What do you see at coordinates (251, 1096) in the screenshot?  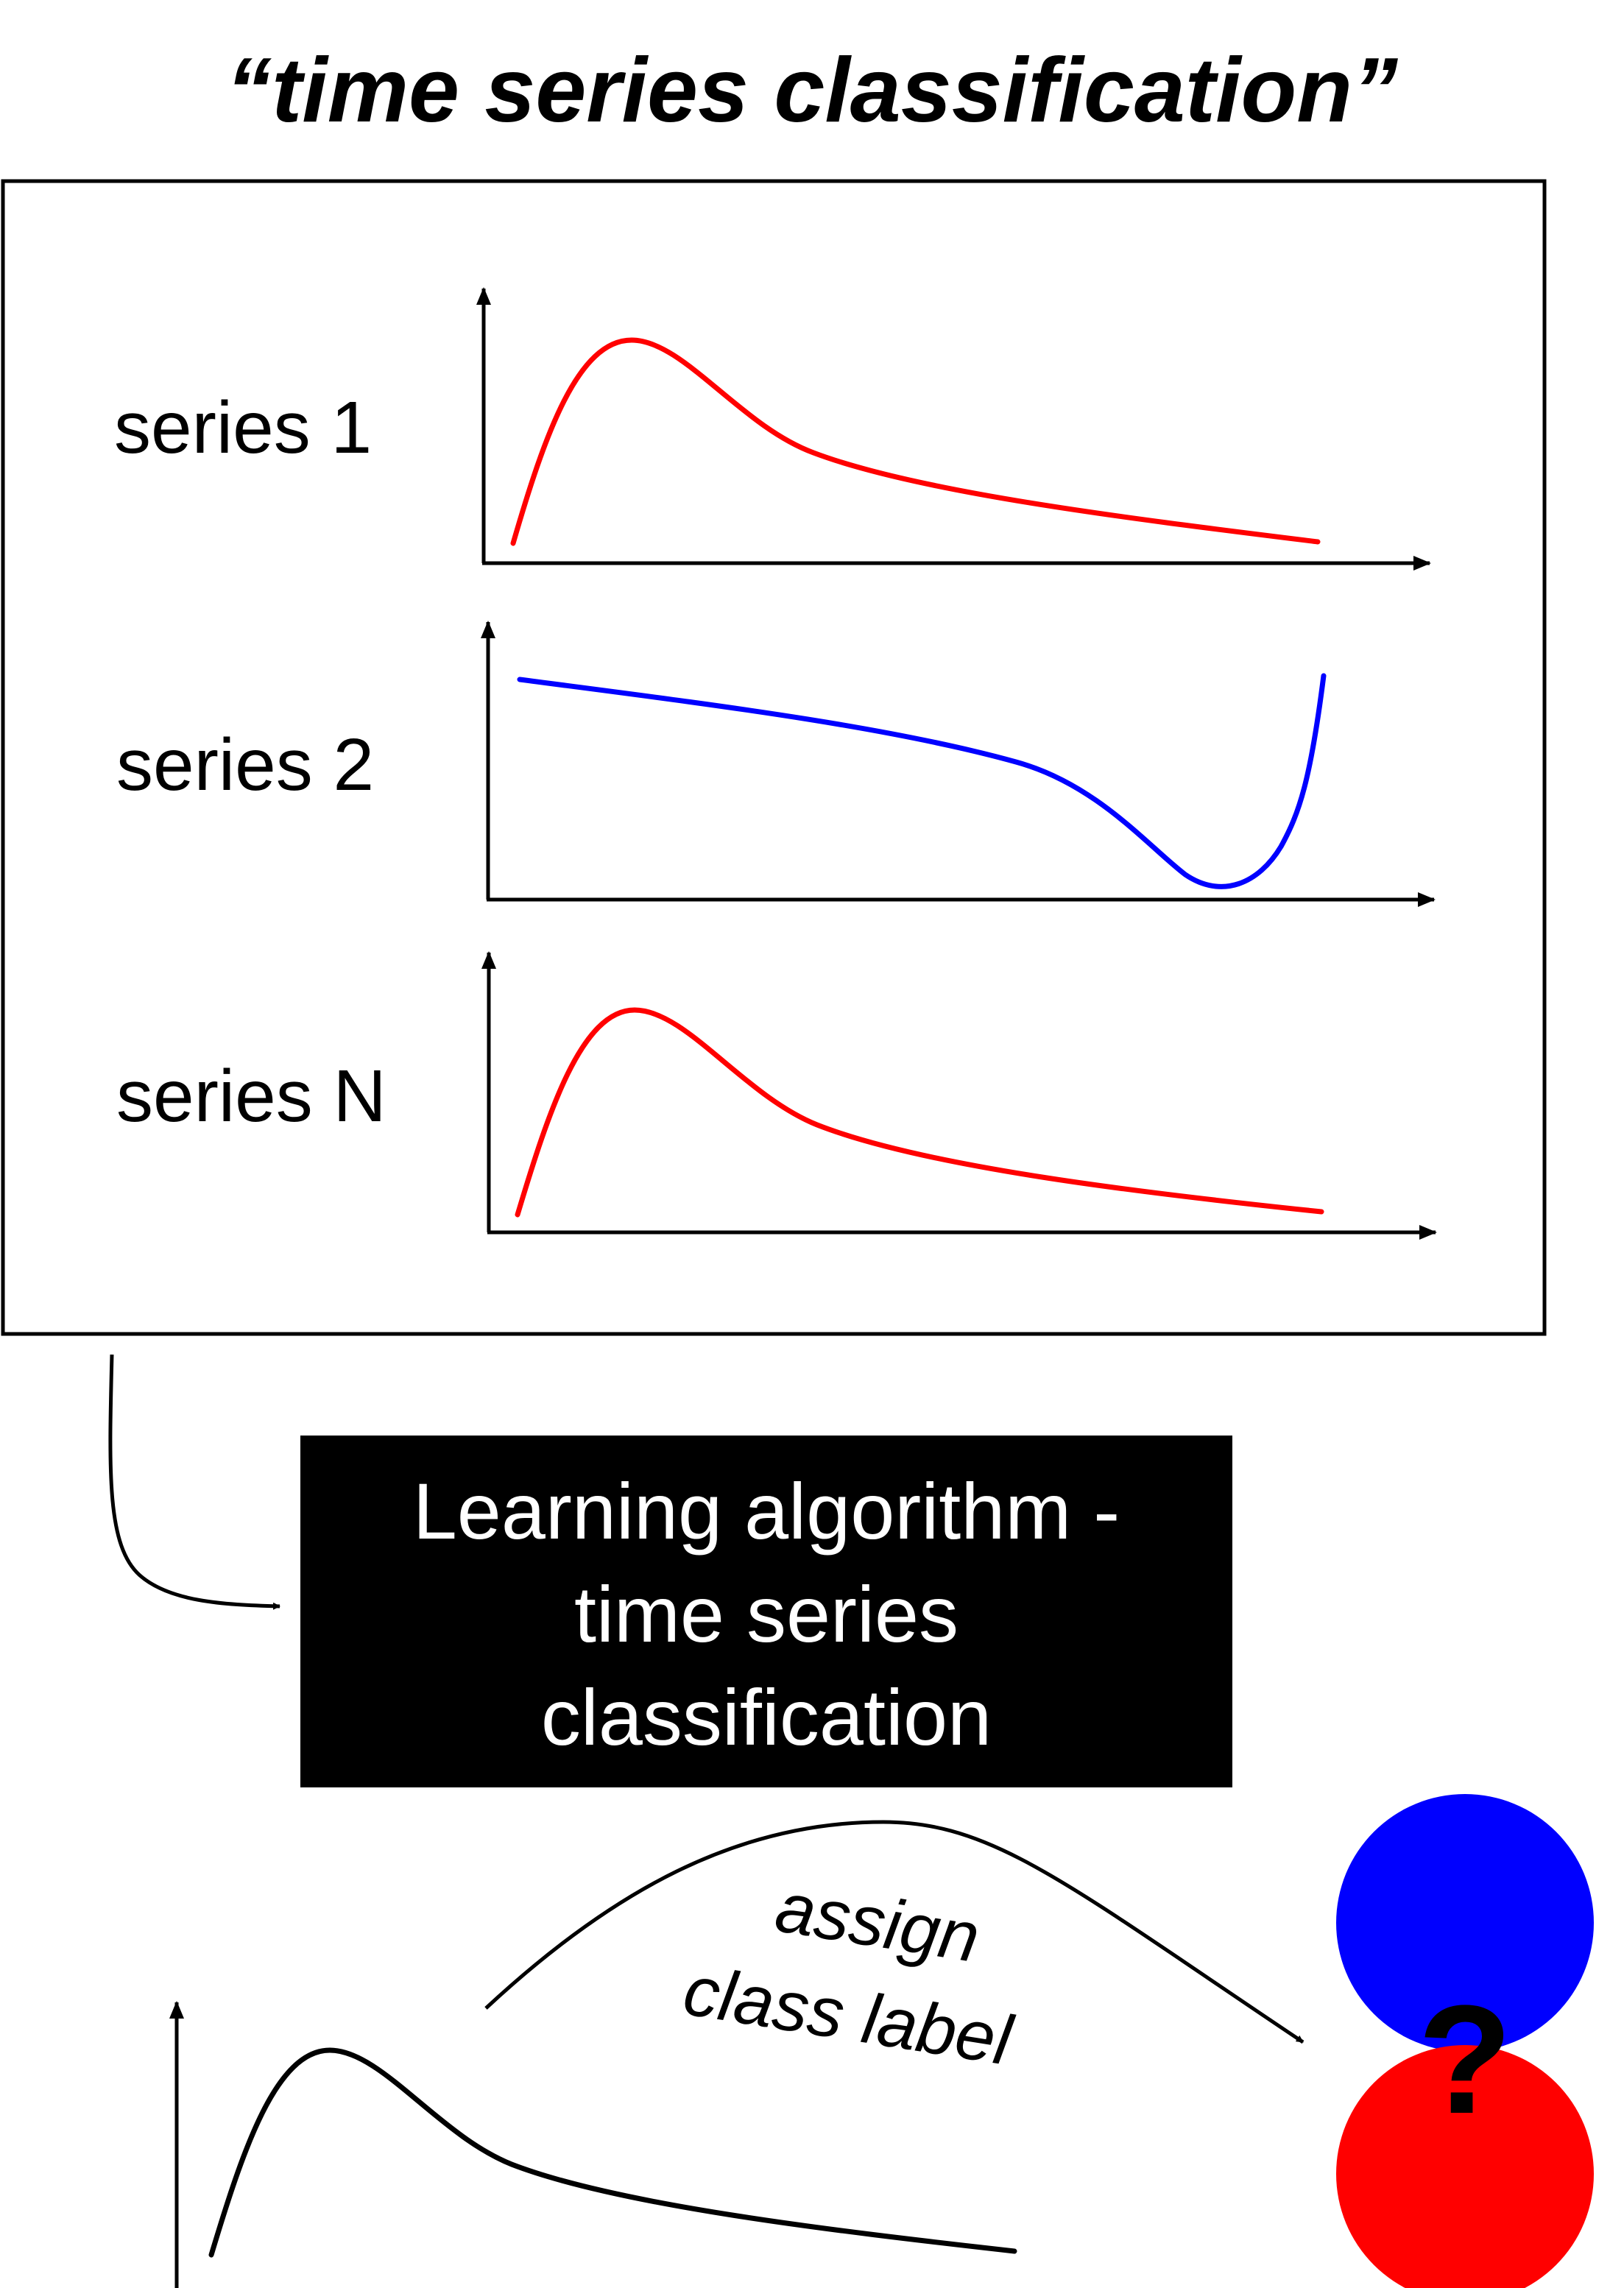 I see `series-n-label: series N` at bounding box center [251, 1096].